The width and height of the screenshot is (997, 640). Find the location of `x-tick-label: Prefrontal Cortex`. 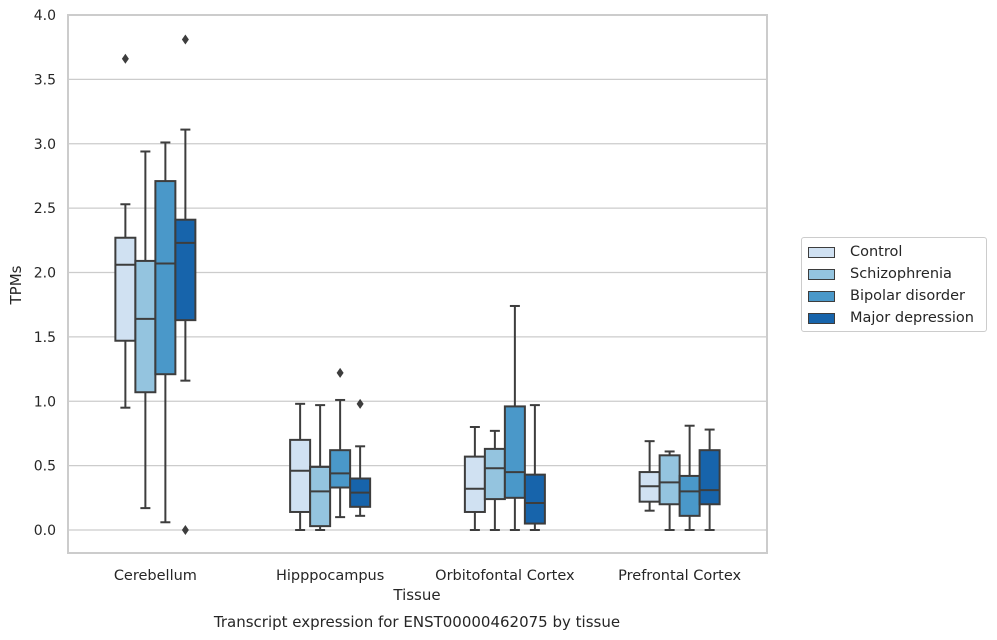

x-tick-label: Prefrontal Cortex is located at coordinates (679, 576).